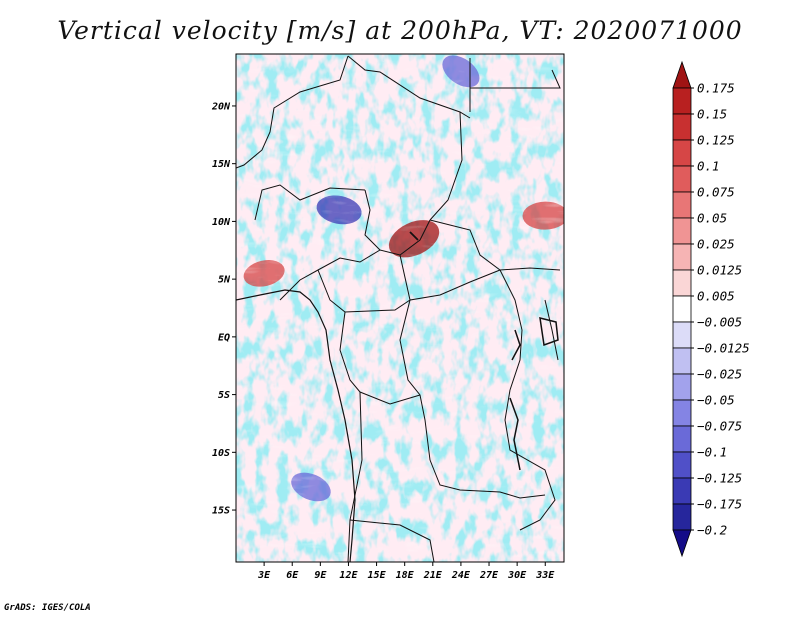  I want to click on x-tick-label: 3E, so click(264, 575).